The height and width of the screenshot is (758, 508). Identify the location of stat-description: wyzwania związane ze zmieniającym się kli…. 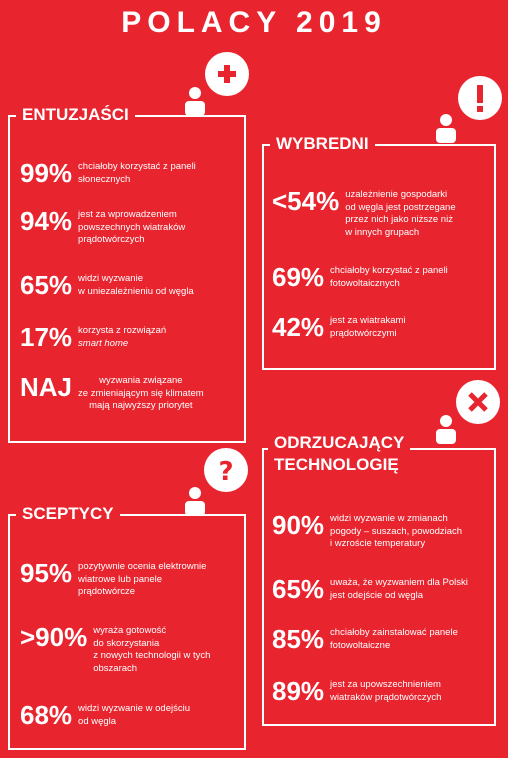
(141, 393).